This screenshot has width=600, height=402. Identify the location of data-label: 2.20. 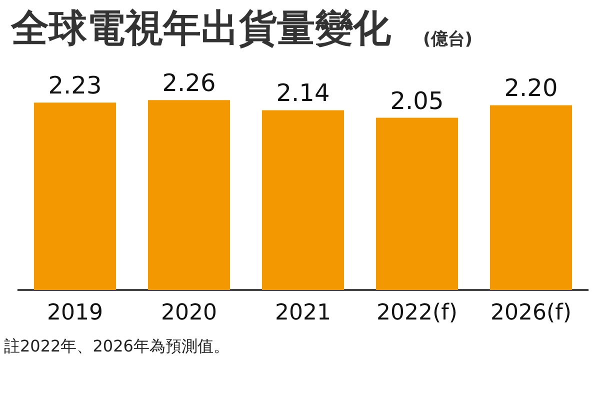
(531, 88).